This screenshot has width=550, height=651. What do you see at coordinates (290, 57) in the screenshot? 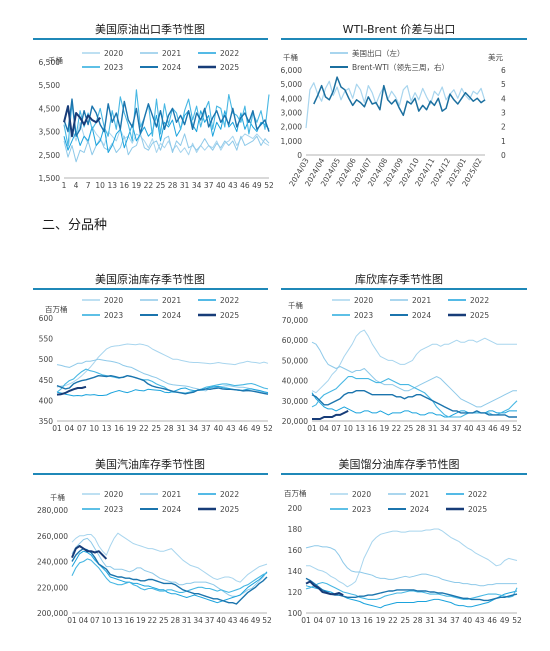
I see `c2-unit-left: 千桶` at bounding box center [290, 57].